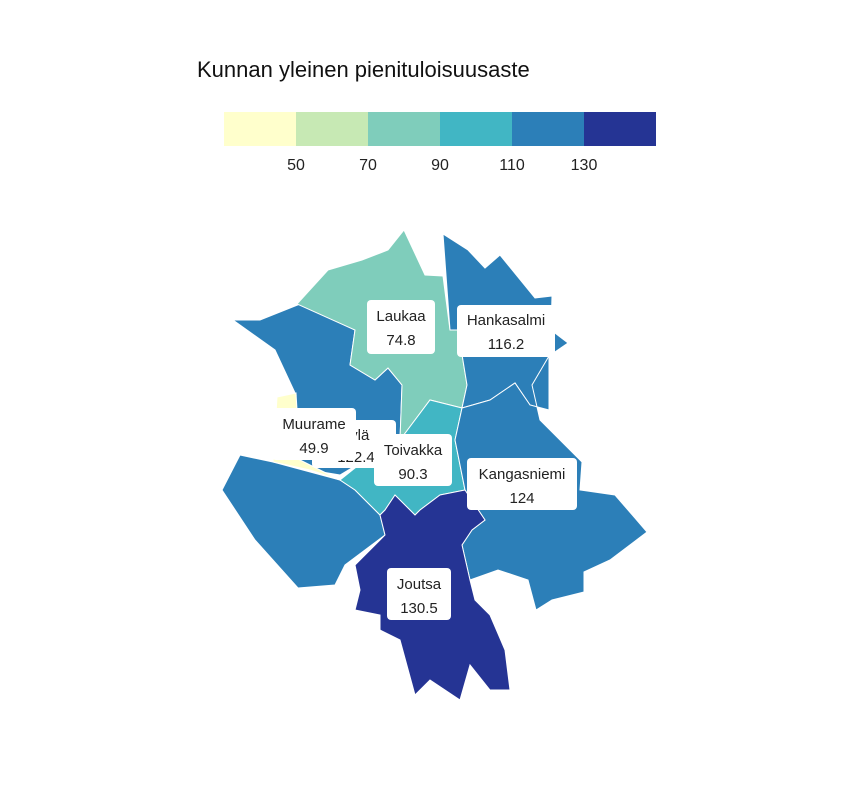 The height and width of the screenshot is (792, 864). I want to click on region-label-value: 49.9, so click(313, 448).